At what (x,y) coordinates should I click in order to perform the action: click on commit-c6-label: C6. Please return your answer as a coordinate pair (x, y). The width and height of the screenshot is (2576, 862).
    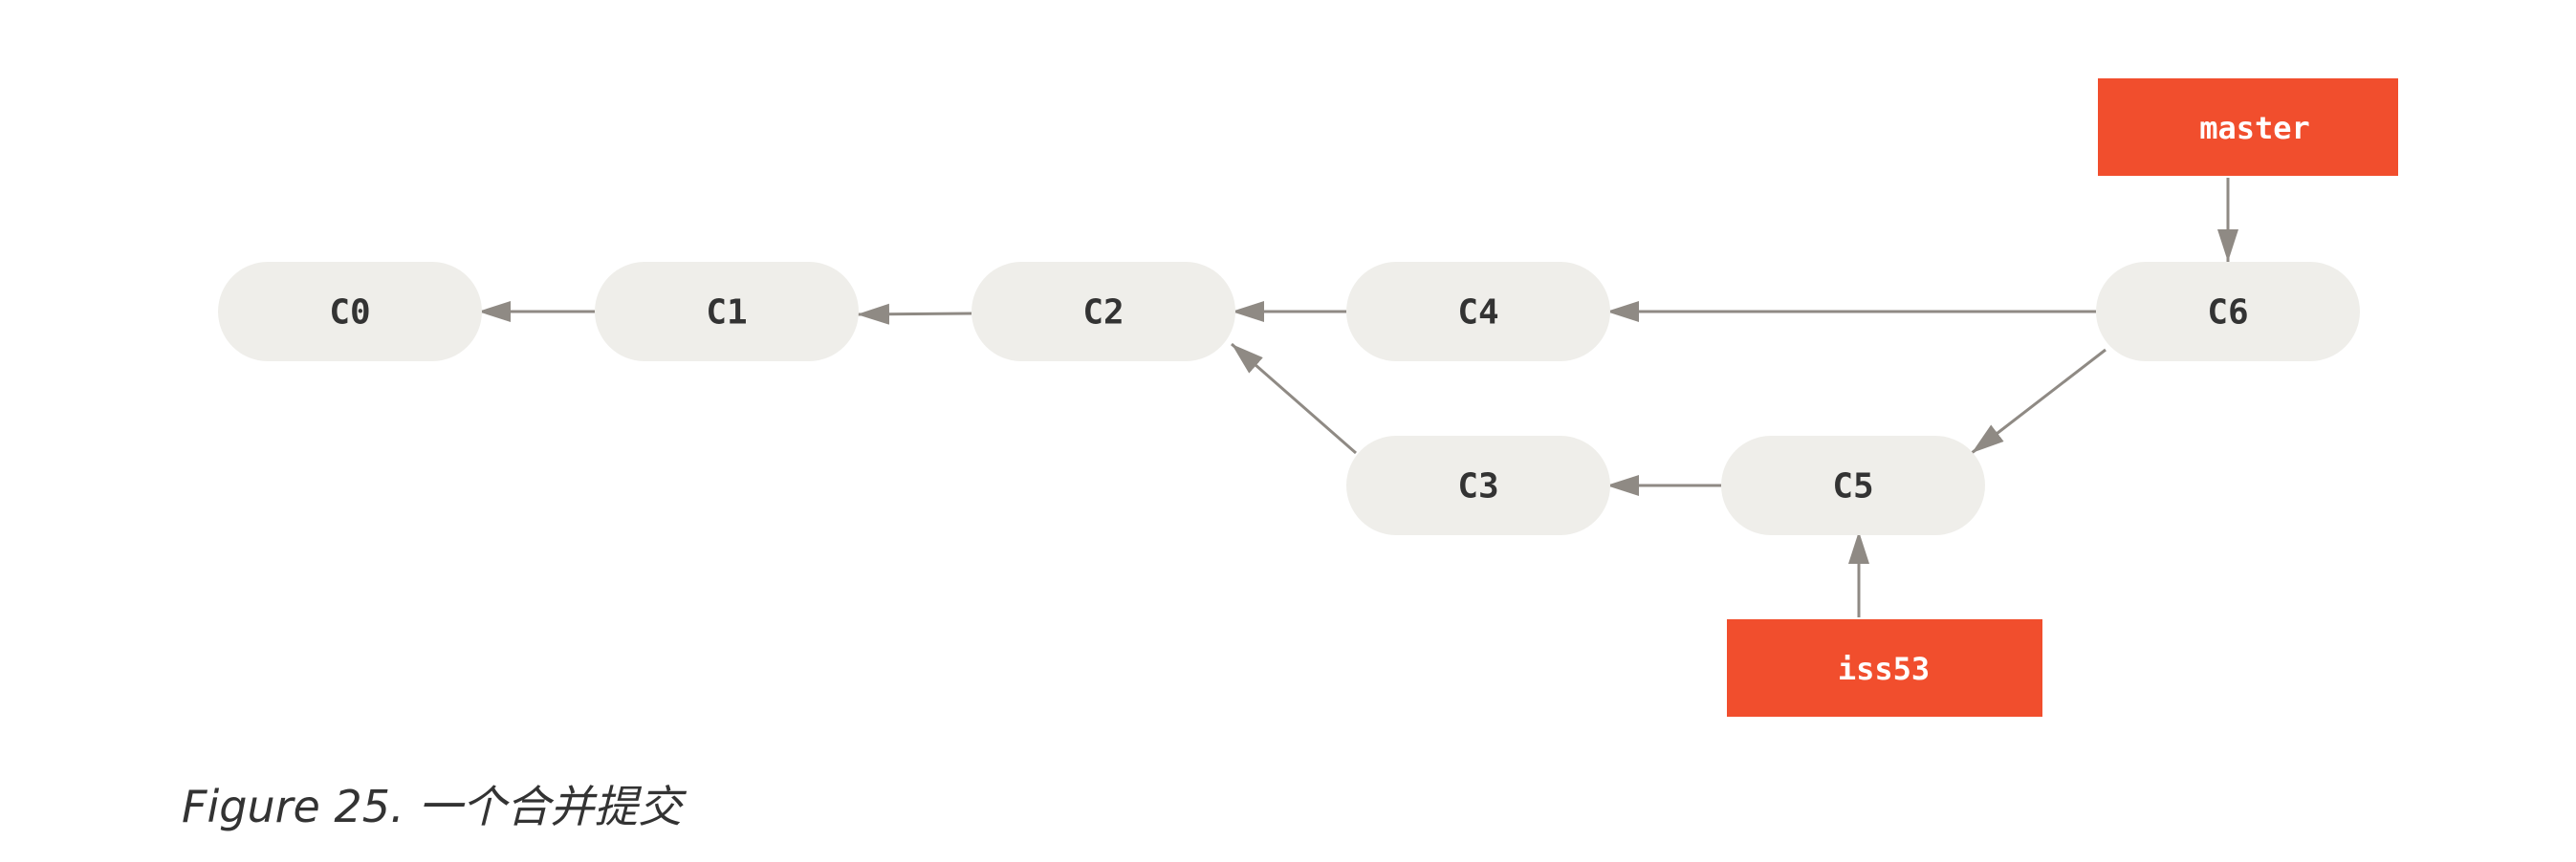
    Looking at the image, I should click on (2227, 313).